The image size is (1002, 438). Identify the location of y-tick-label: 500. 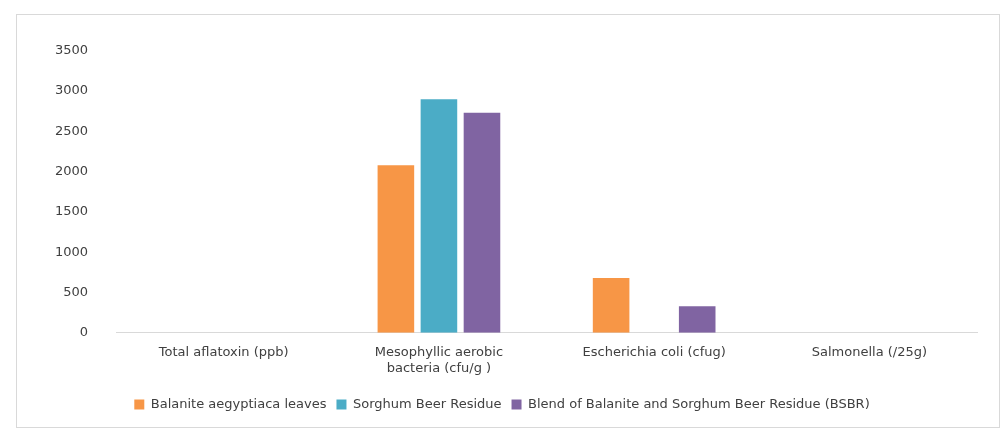
(76, 291).